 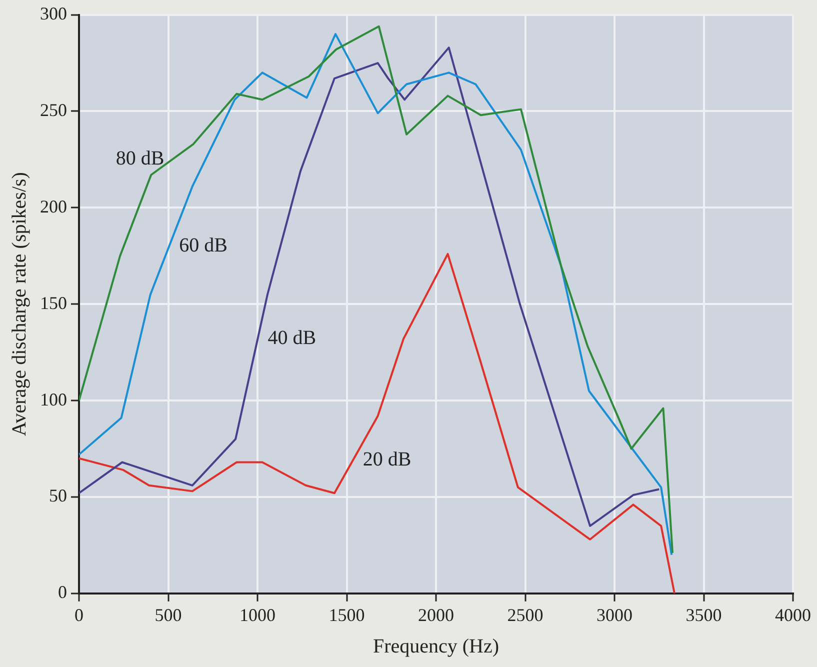 I want to click on x-tick-label: 0, so click(x=79, y=614).